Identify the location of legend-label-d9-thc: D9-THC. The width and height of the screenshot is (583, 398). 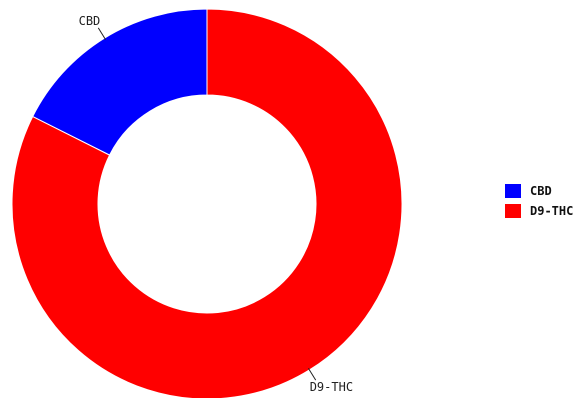
(551, 211).